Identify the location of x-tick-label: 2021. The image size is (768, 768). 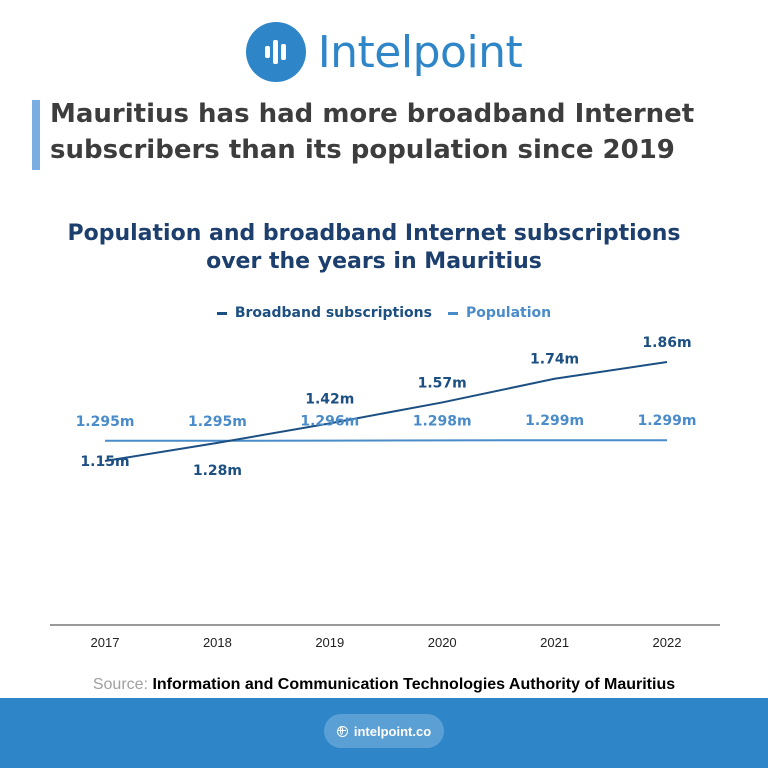
(554, 642).